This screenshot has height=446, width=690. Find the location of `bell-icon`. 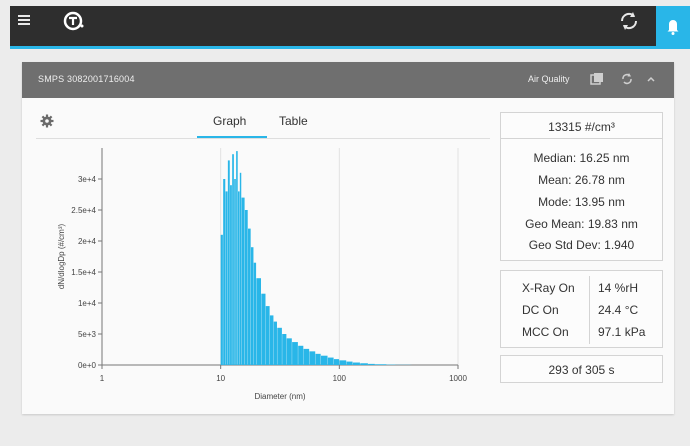

bell-icon is located at coordinates (673, 27).